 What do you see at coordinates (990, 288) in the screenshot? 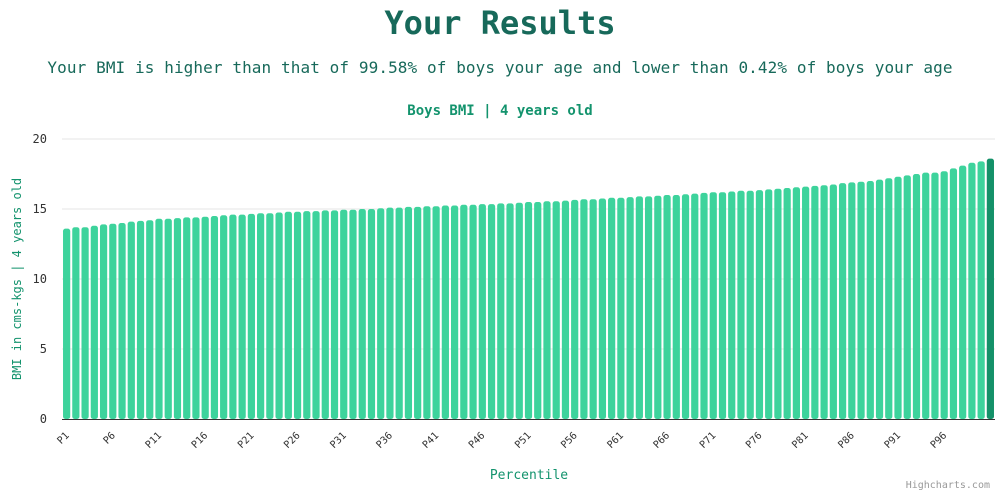
I see `highlighted-bar` at bounding box center [990, 288].